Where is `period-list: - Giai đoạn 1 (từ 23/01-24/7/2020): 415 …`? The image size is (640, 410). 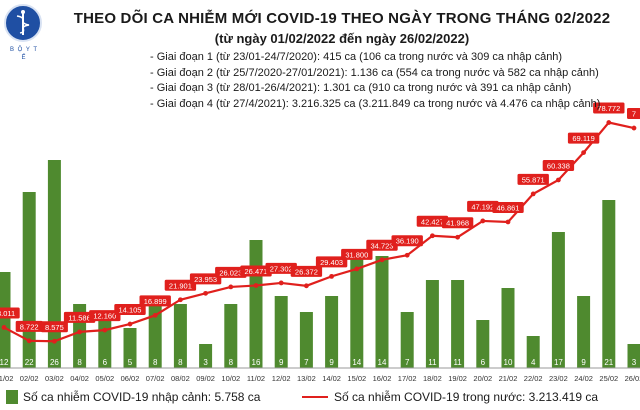
period-list: - Giai đoạn 1 (từ 23/01-24/7/2020): 415 … is located at coordinates (375, 81).